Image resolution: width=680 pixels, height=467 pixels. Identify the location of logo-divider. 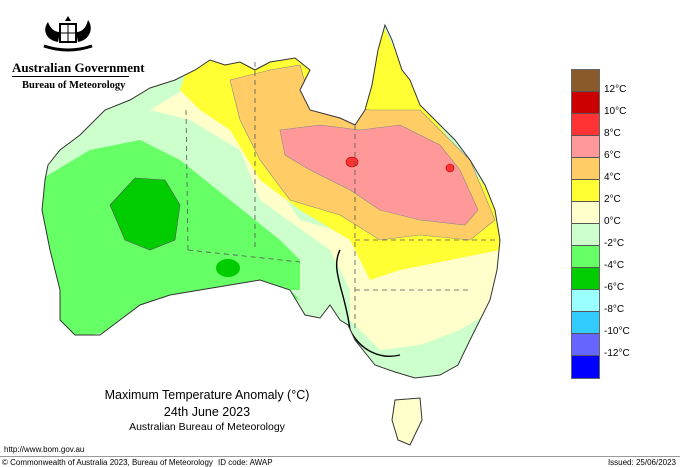
(70, 76).